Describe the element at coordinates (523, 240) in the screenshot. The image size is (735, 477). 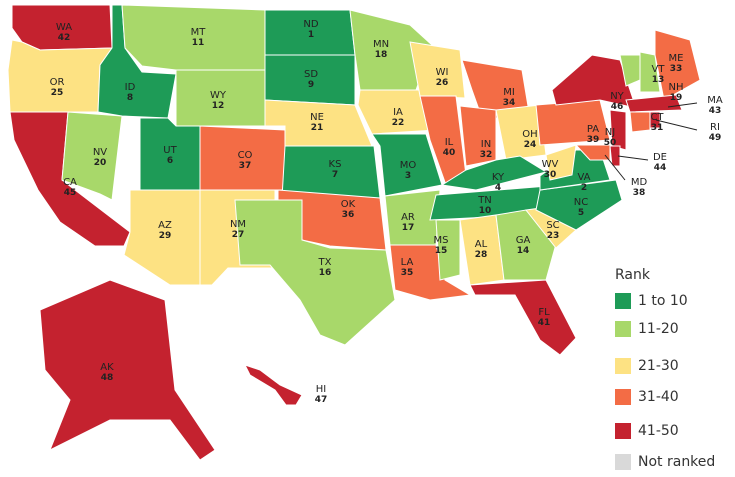
I see `state-abbr: GA` at that location.